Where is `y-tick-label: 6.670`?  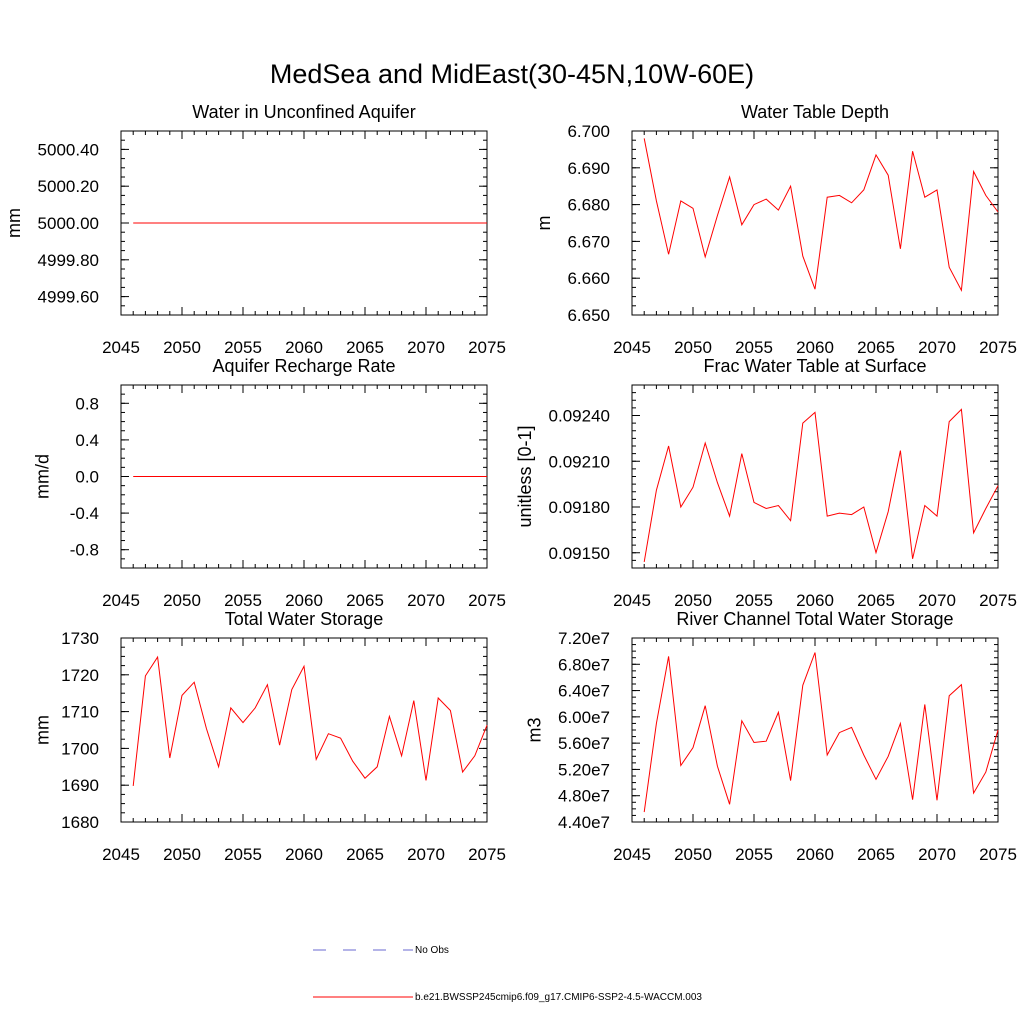 y-tick-label: 6.670 is located at coordinates (588, 241).